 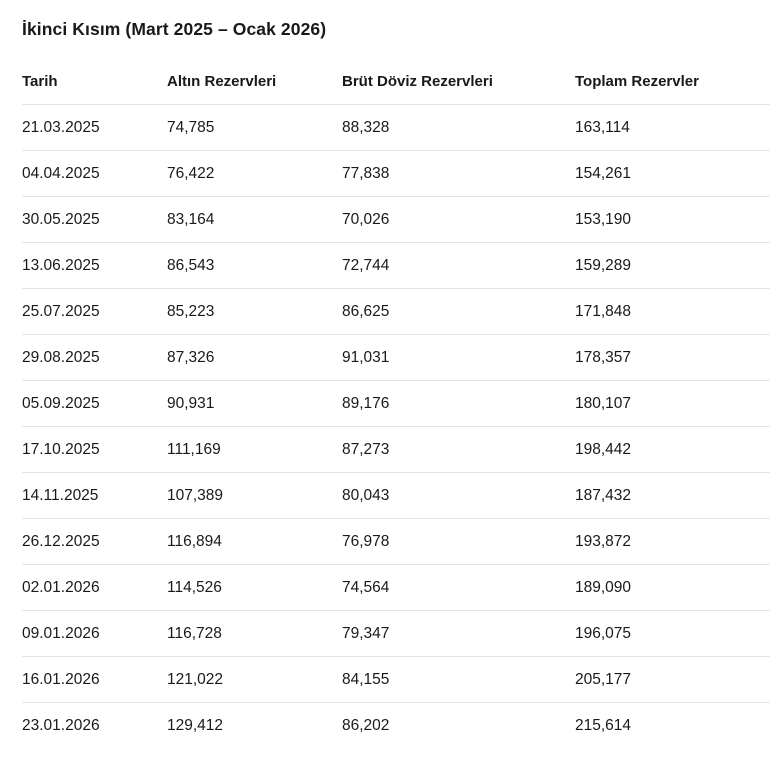 I want to click on value-cell: 85,223, so click(x=254, y=311).